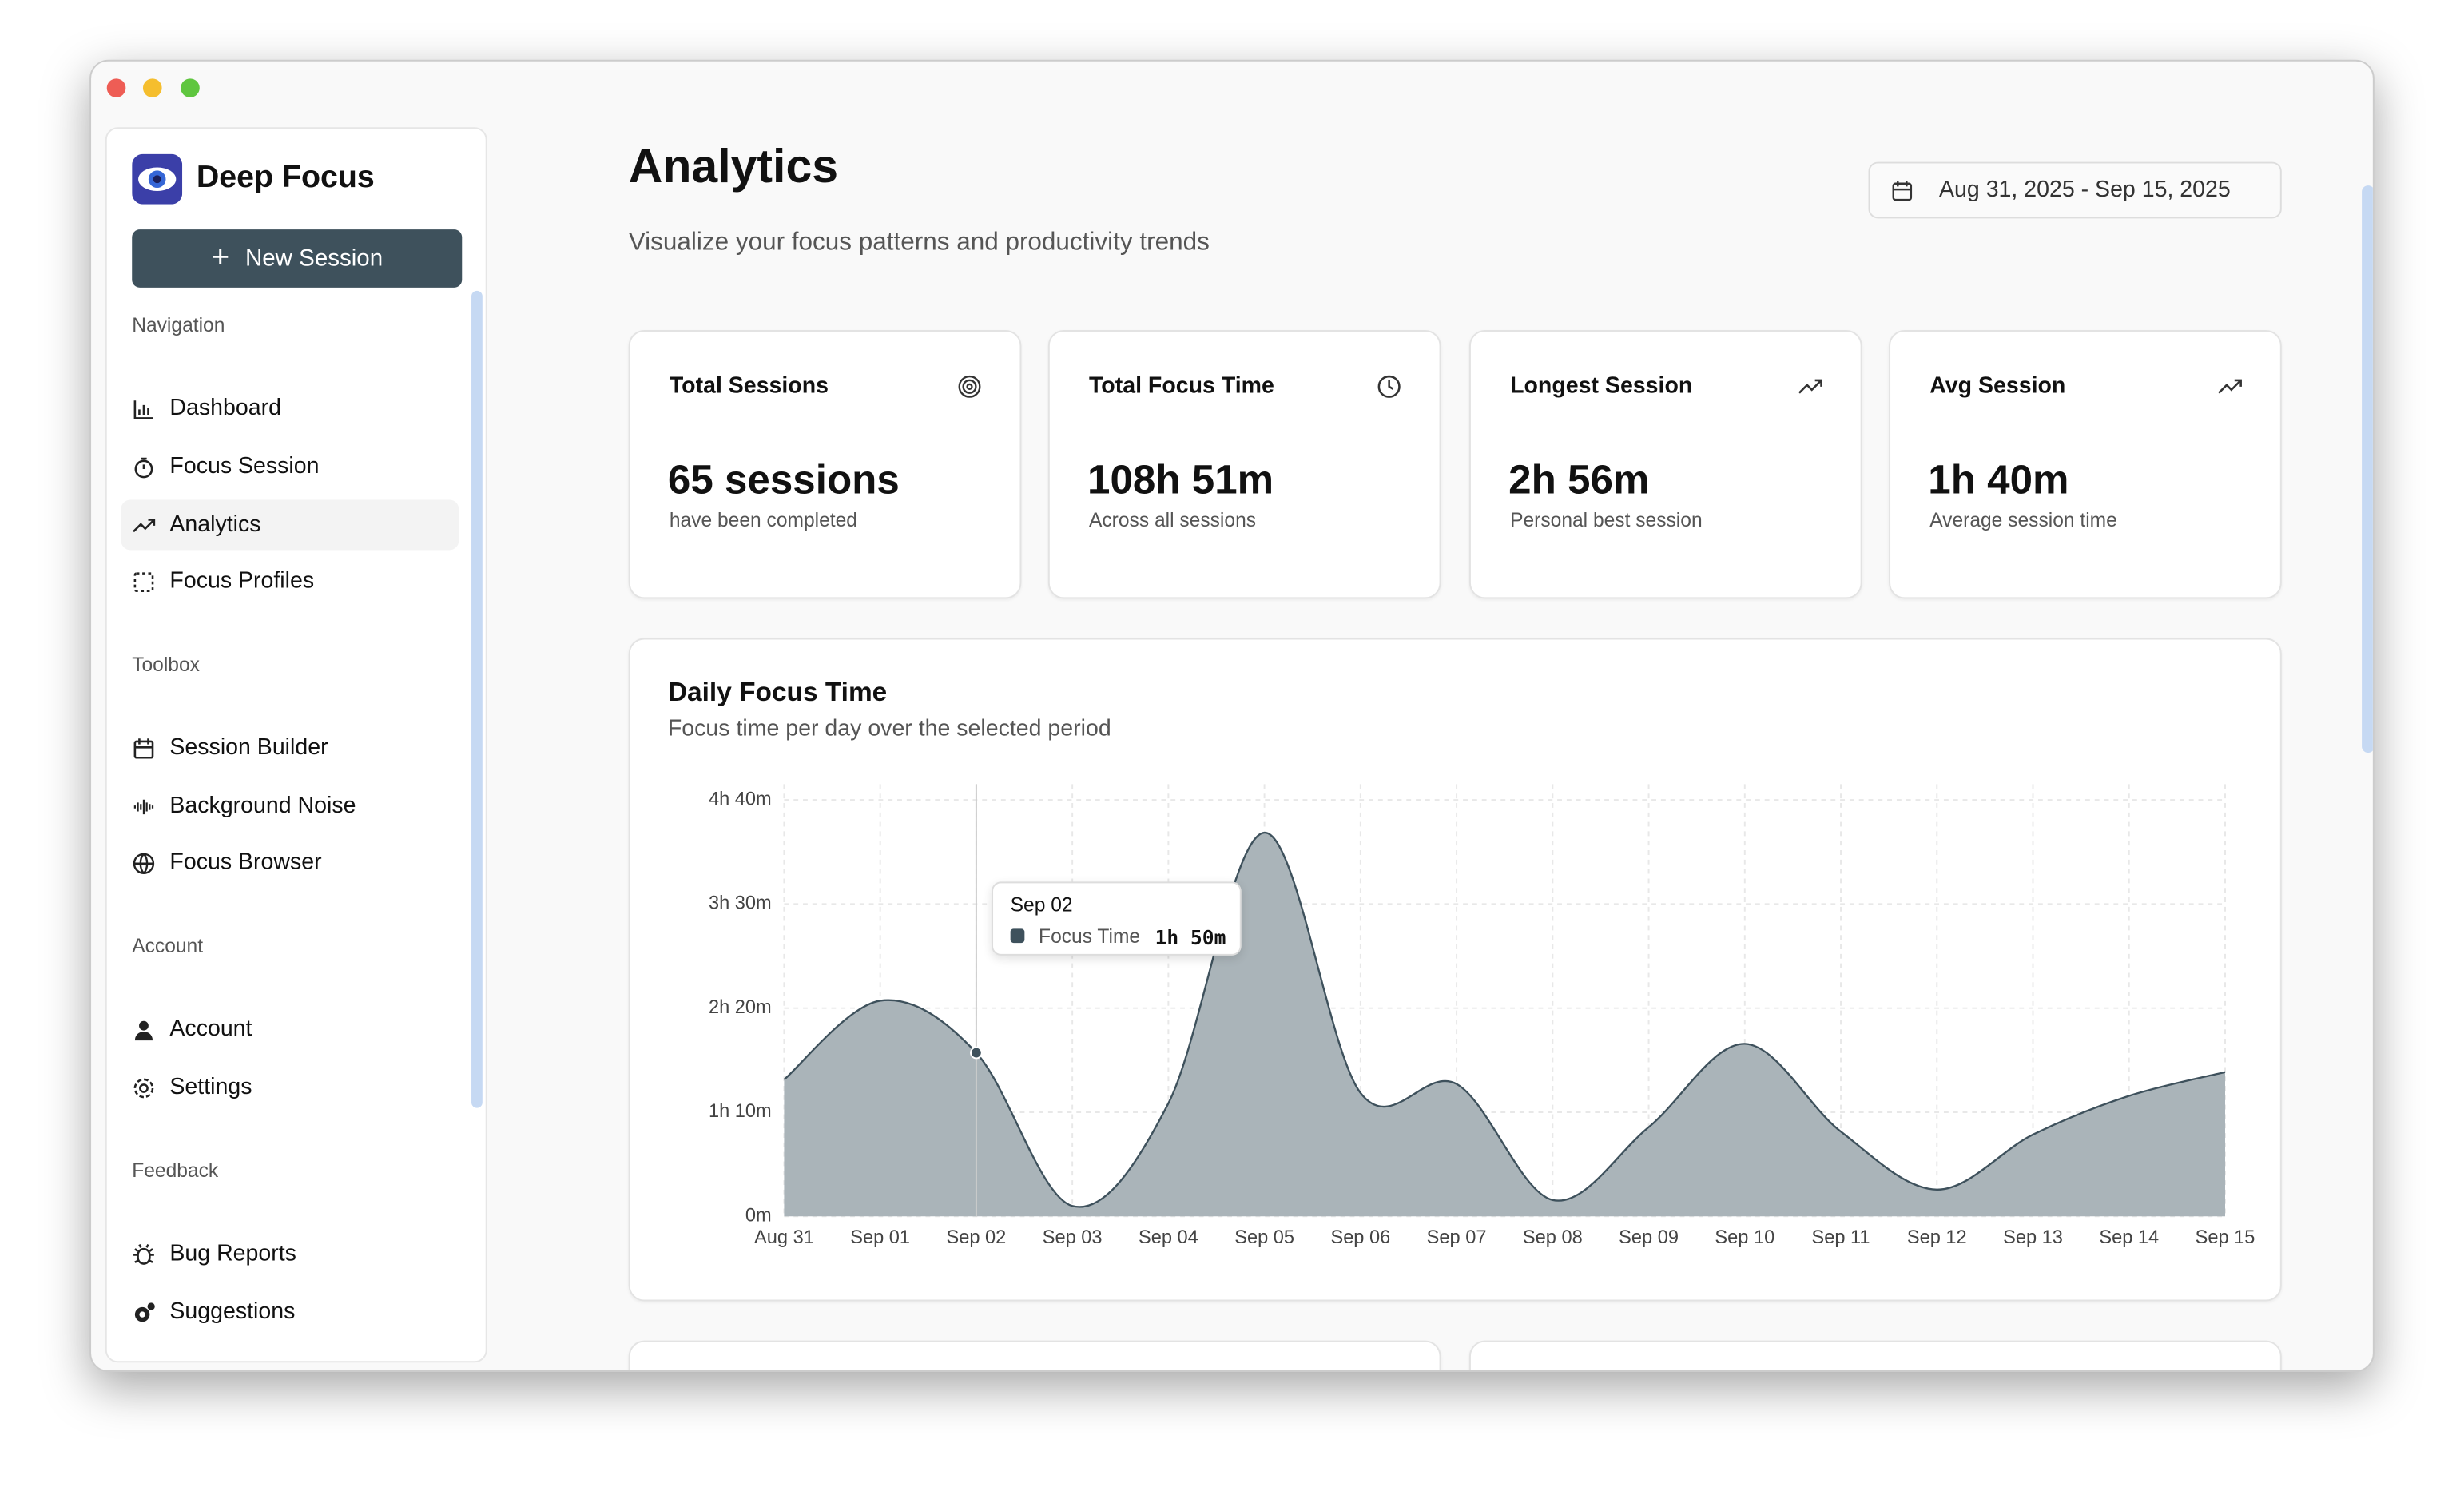 Image resolution: width=2464 pixels, height=1491 pixels. Describe the element at coordinates (2129, 1237) in the screenshot. I see `x-tick-label: Sep 14` at that location.